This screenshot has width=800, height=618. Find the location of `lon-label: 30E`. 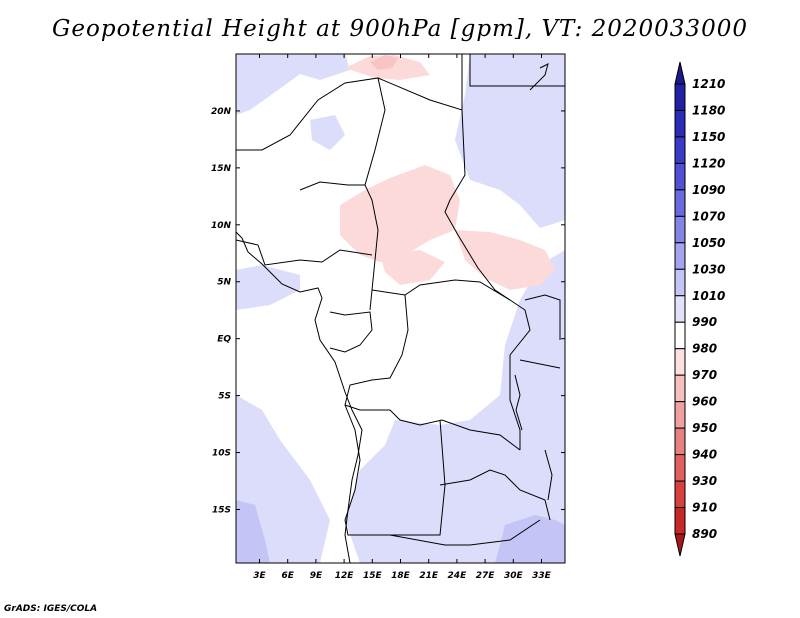

lon-label: 30E is located at coordinates (514, 576).